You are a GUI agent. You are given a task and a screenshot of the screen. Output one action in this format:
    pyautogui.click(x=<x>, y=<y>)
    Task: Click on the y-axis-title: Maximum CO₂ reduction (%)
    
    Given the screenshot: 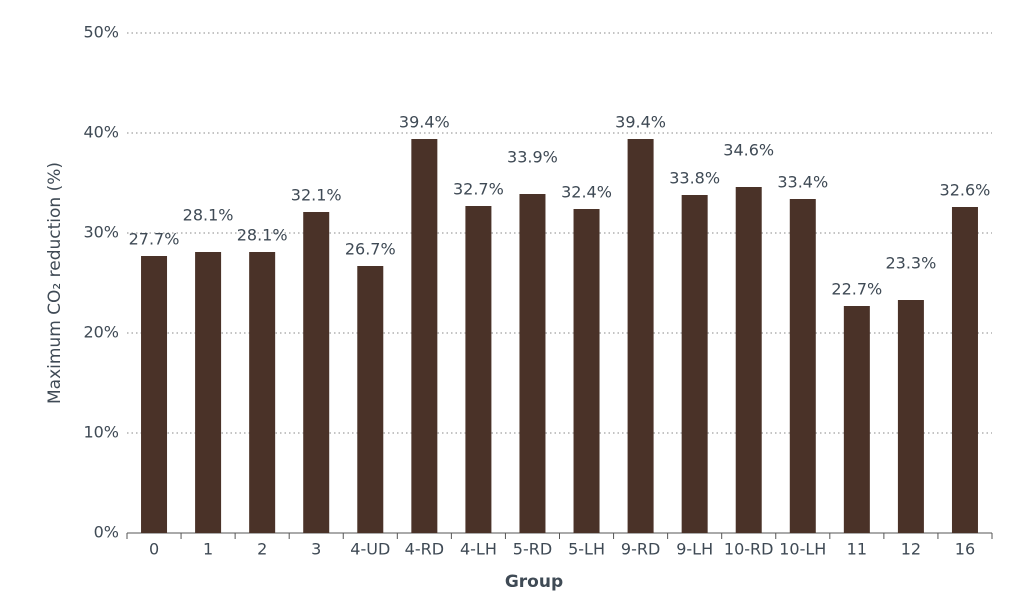 What is the action you would take?
    pyautogui.click(x=55, y=283)
    